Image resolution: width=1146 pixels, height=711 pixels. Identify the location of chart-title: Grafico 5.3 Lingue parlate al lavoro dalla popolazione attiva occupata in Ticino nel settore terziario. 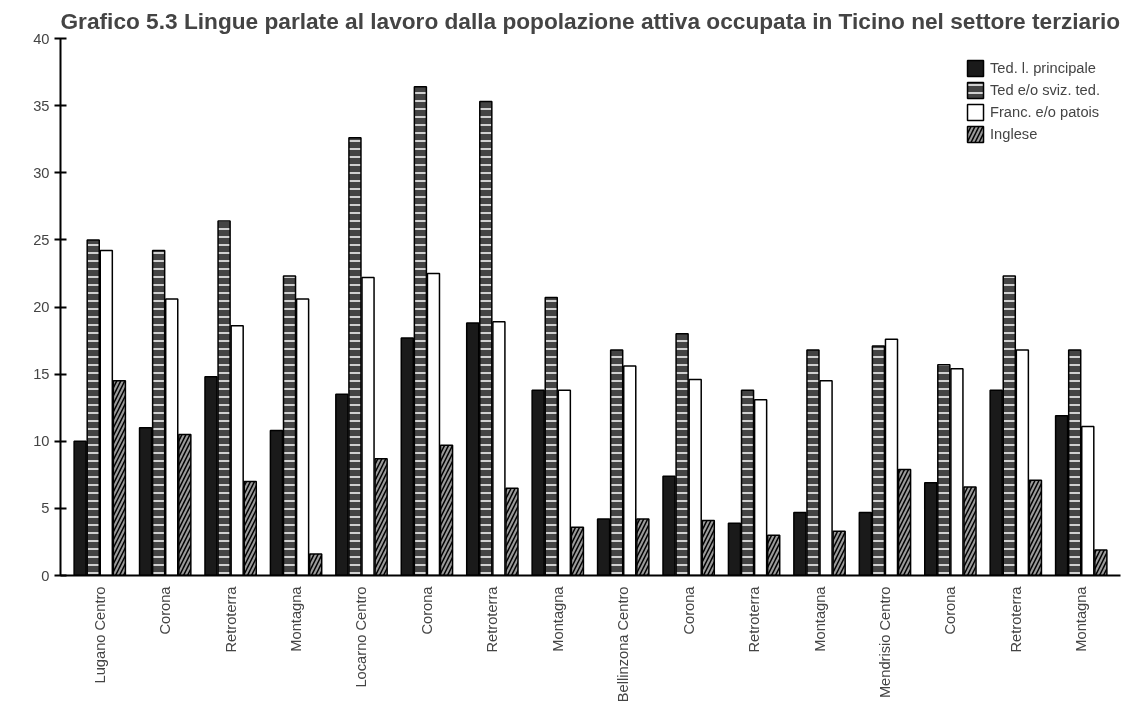
(590, 20).